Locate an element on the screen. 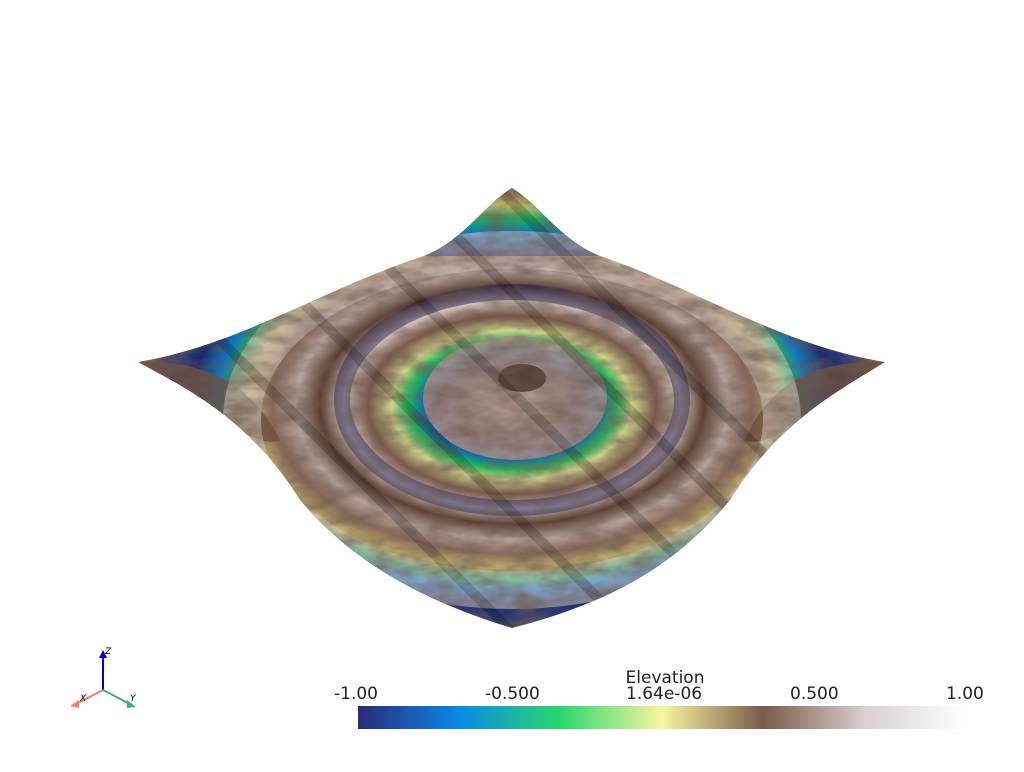 The width and height of the screenshot is (1024, 772). y-axis-line is located at coordinates (116, 697).